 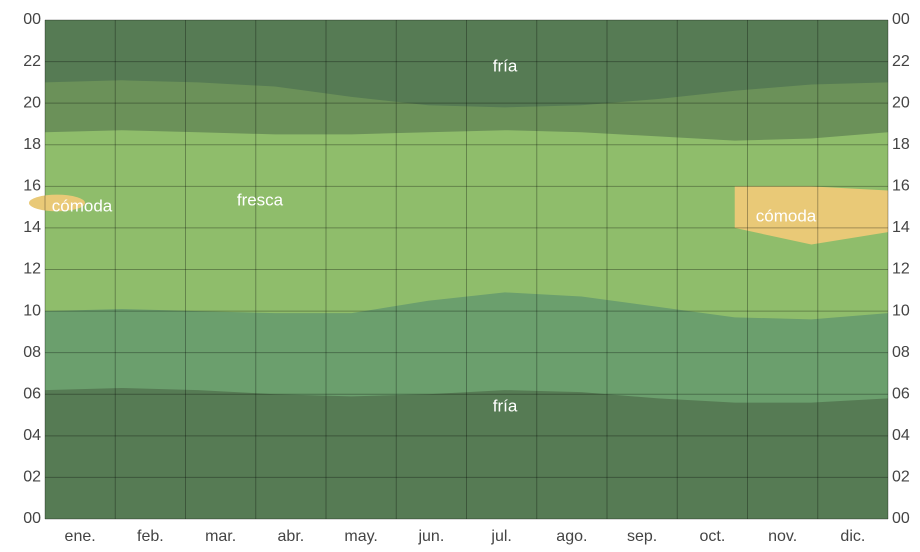 I want to click on y2-tick-label: 04, so click(x=901, y=435).